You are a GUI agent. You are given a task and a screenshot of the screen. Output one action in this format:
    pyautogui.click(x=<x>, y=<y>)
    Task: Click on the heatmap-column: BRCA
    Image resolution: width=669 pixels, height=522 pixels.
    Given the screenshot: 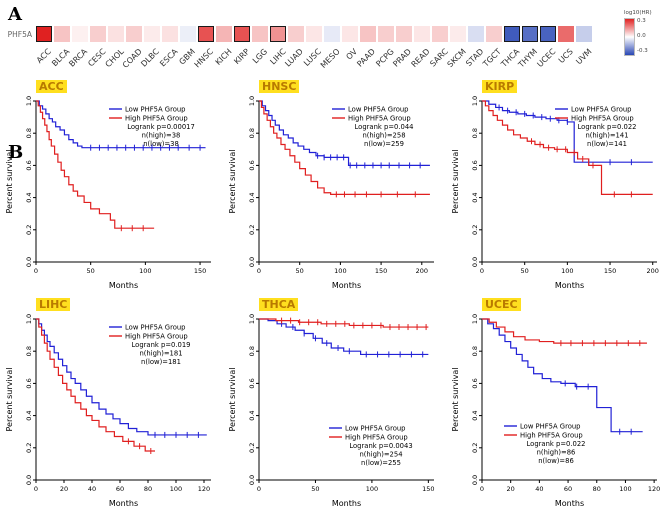 What is the action you would take?
    pyautogui.click(x=79, y=61)
    